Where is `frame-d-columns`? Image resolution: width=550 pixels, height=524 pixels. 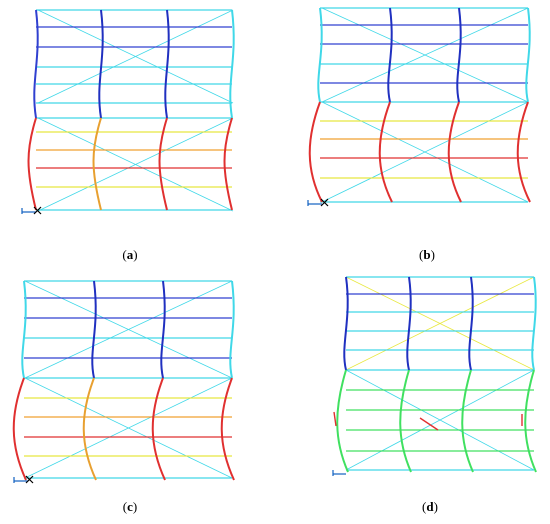 frame-d-columns is located at coordinates (436, 374).